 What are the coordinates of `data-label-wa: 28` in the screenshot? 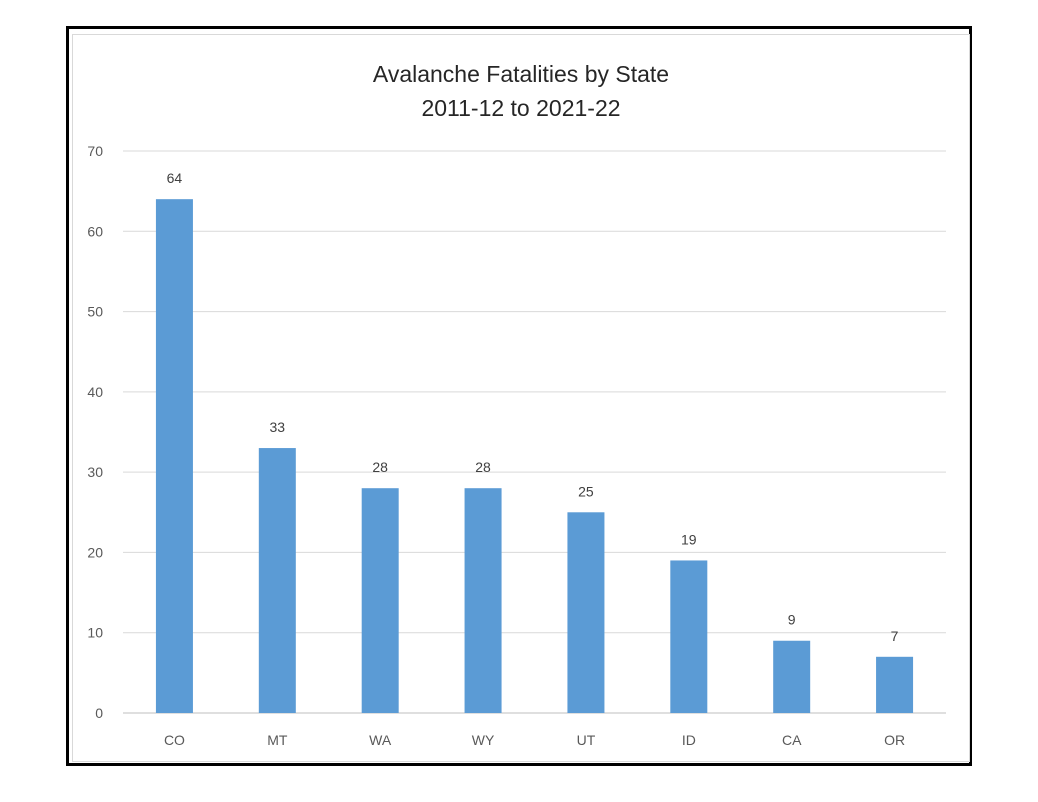 It's located at (380, 467).